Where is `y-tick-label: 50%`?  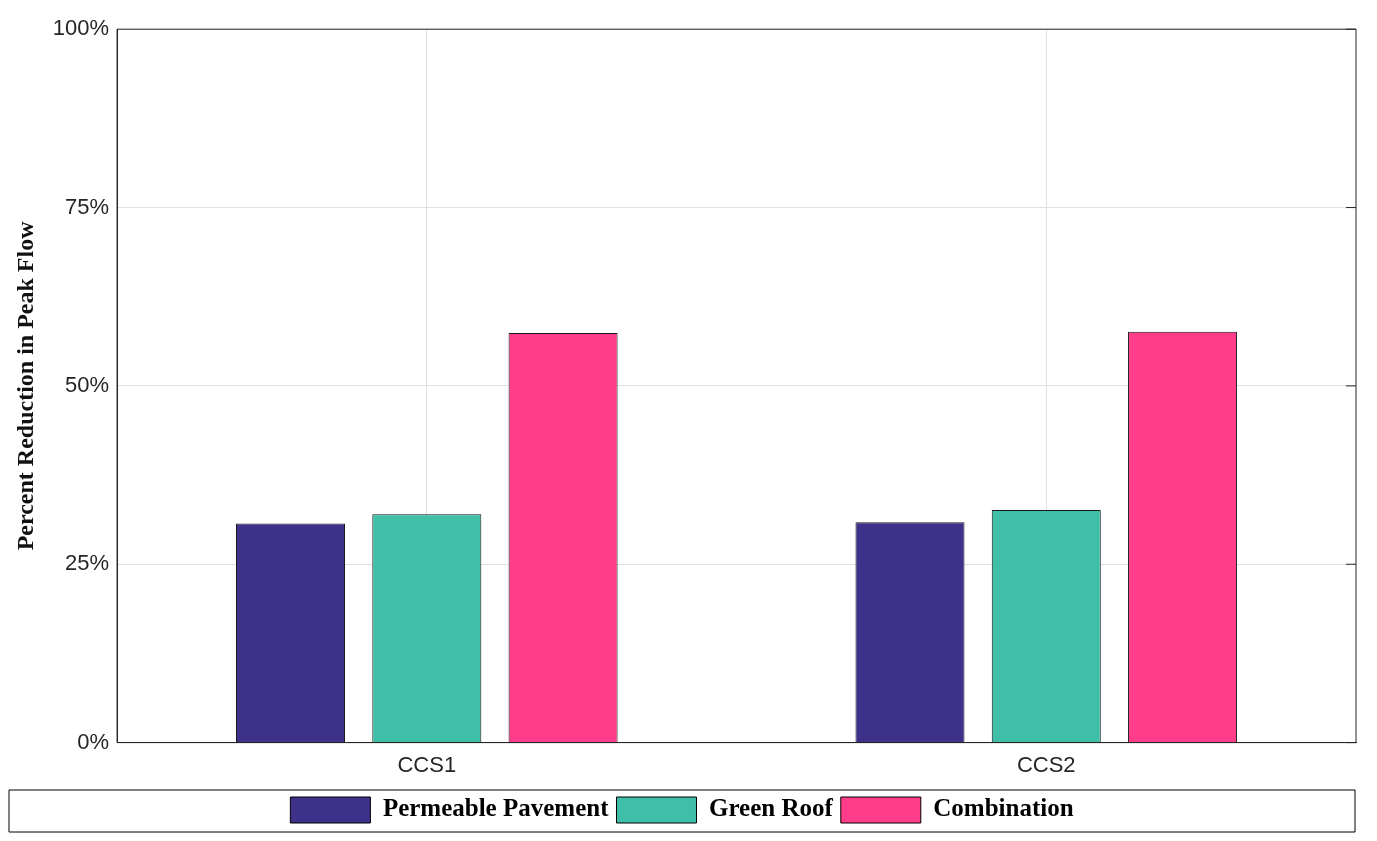
y-tick-label: 50% is located at coordinates (87, 384).